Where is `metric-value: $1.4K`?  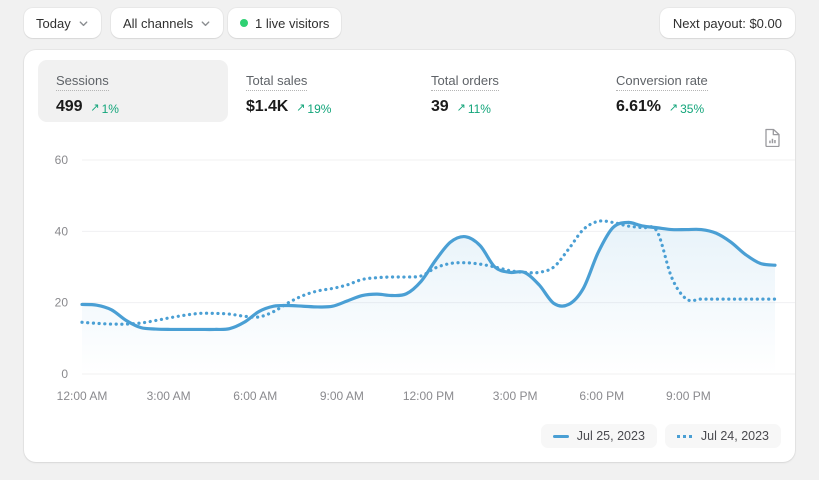
metric-value: $1.4K is located at coordinates (267, 106).